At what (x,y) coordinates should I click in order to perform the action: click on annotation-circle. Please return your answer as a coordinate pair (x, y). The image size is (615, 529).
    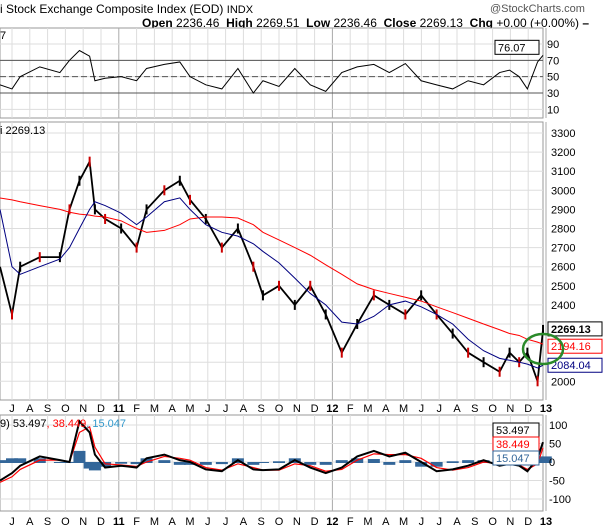
    Looking at the image, I should click on (543, 349).